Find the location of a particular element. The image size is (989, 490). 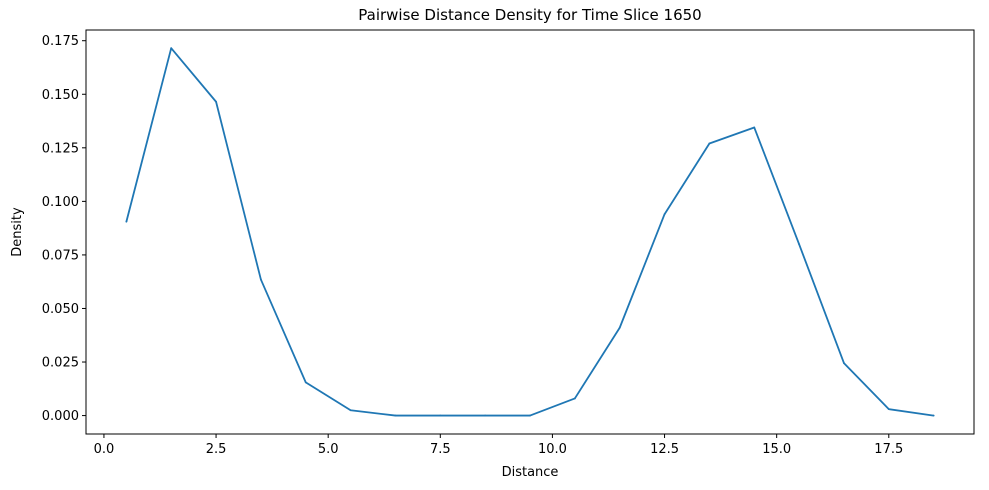

x-axis-ticks: 0.0 2.5 5.0 7.5 10.0 12.5 15.0 17.5 is located at coordinates (498, 445).